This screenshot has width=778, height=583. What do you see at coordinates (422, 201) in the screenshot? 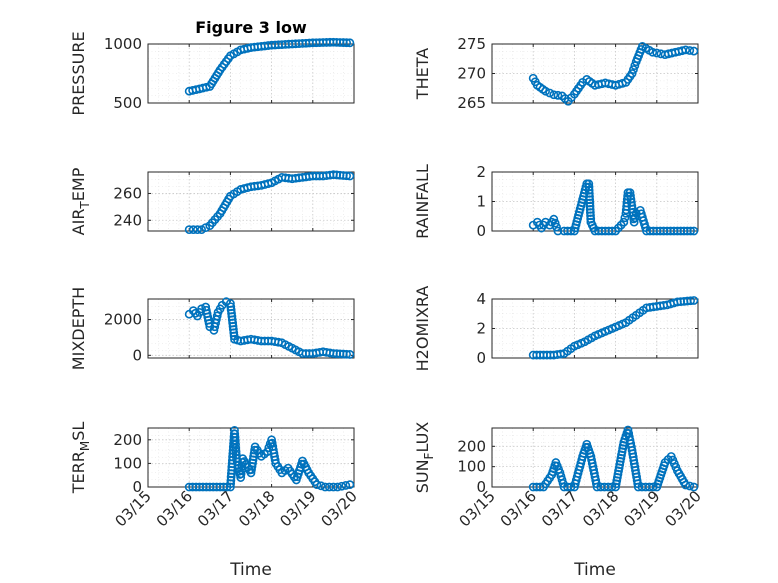
I see `y-axis-label: RAINFALL` at bounding box center [422, 201].